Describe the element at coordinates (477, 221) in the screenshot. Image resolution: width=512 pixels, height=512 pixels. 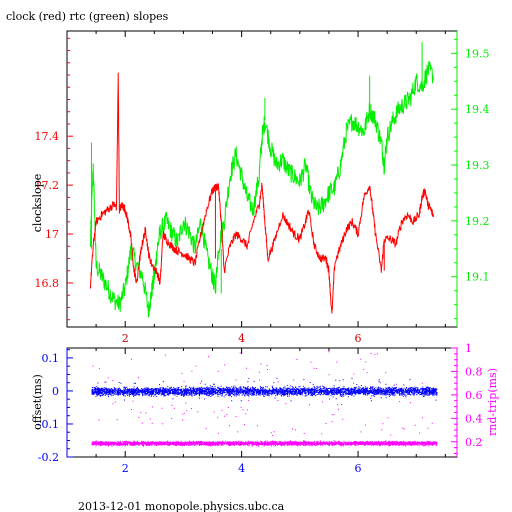
I see `top-right-y-tick-label: 19.2` at that location.